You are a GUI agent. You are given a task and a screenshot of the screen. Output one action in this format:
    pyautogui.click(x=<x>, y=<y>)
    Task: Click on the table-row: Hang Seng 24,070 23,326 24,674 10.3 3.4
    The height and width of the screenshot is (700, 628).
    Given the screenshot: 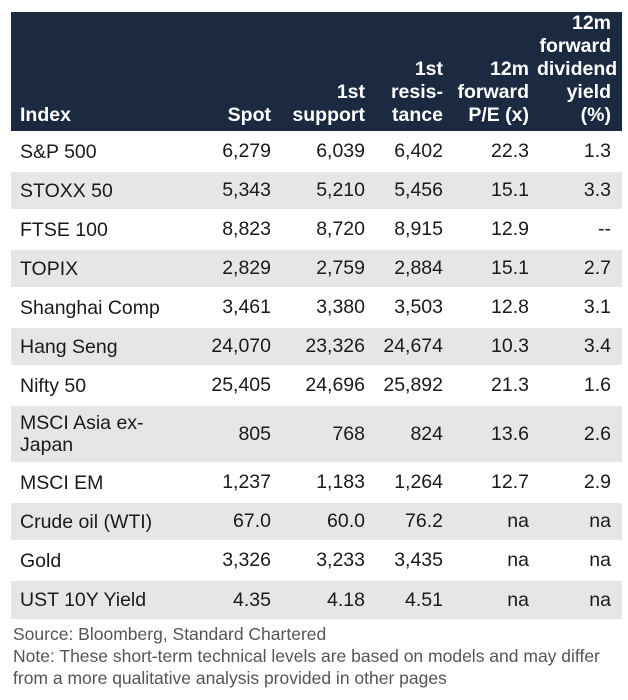 What is the action you would take?
    pyautogui.click(x=316, y=346)
    